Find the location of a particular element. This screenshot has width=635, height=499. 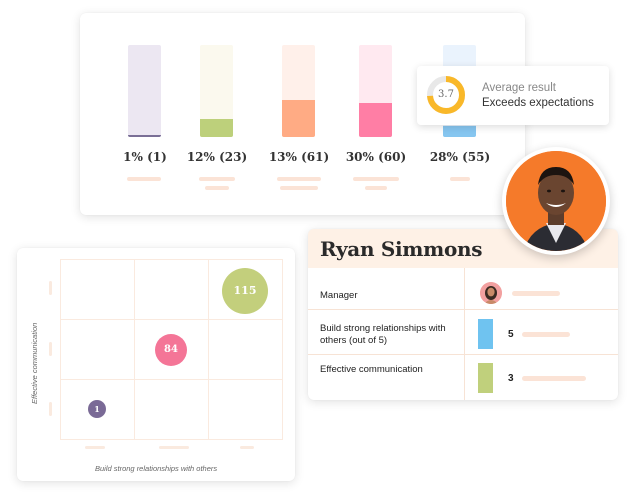

relationships-placeholder is located at coordinates (546, 334).